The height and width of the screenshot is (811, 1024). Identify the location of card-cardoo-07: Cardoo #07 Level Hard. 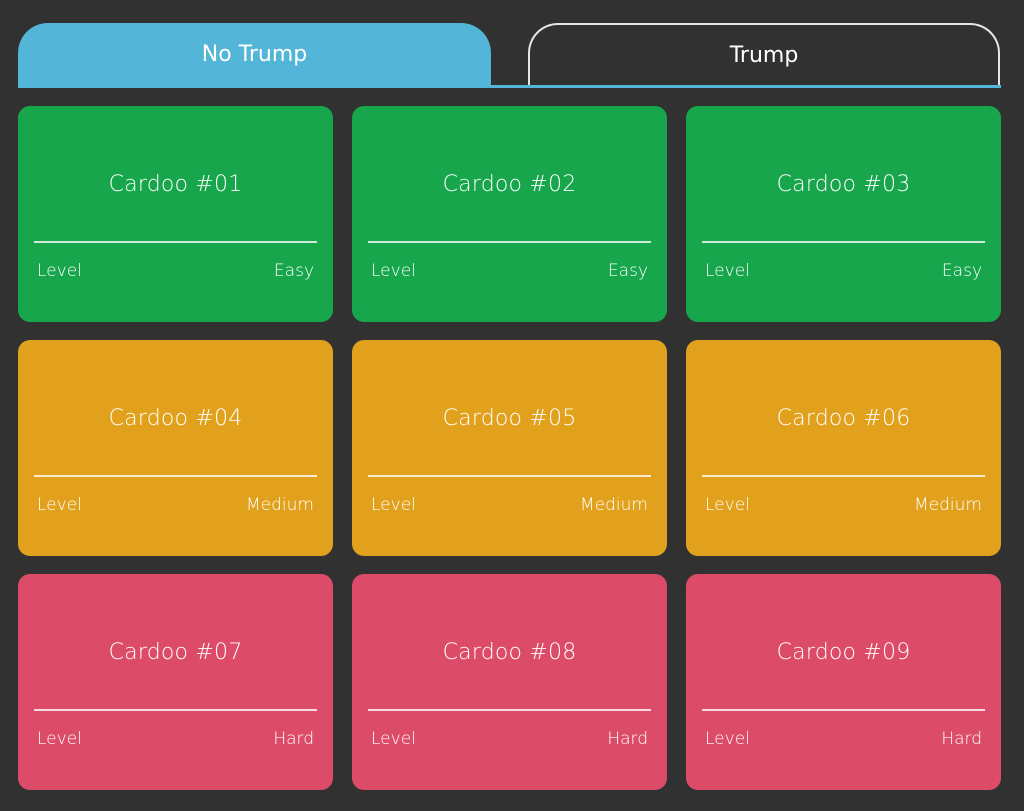
(175, 682).